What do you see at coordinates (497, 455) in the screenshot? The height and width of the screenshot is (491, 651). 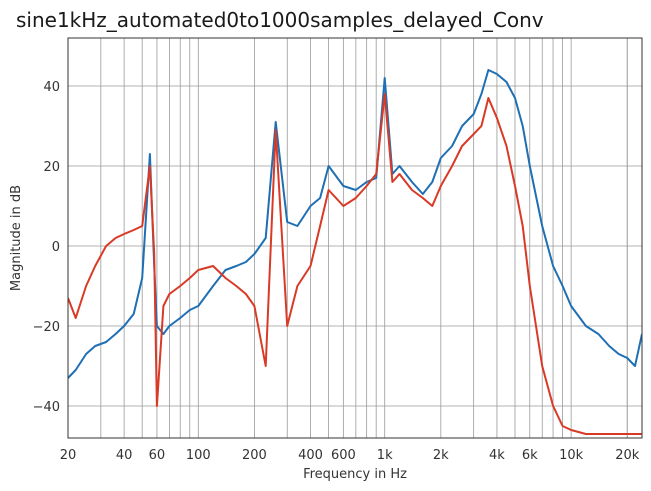 I see `x-tick-label: 4k` at bounding box center [497, 455].